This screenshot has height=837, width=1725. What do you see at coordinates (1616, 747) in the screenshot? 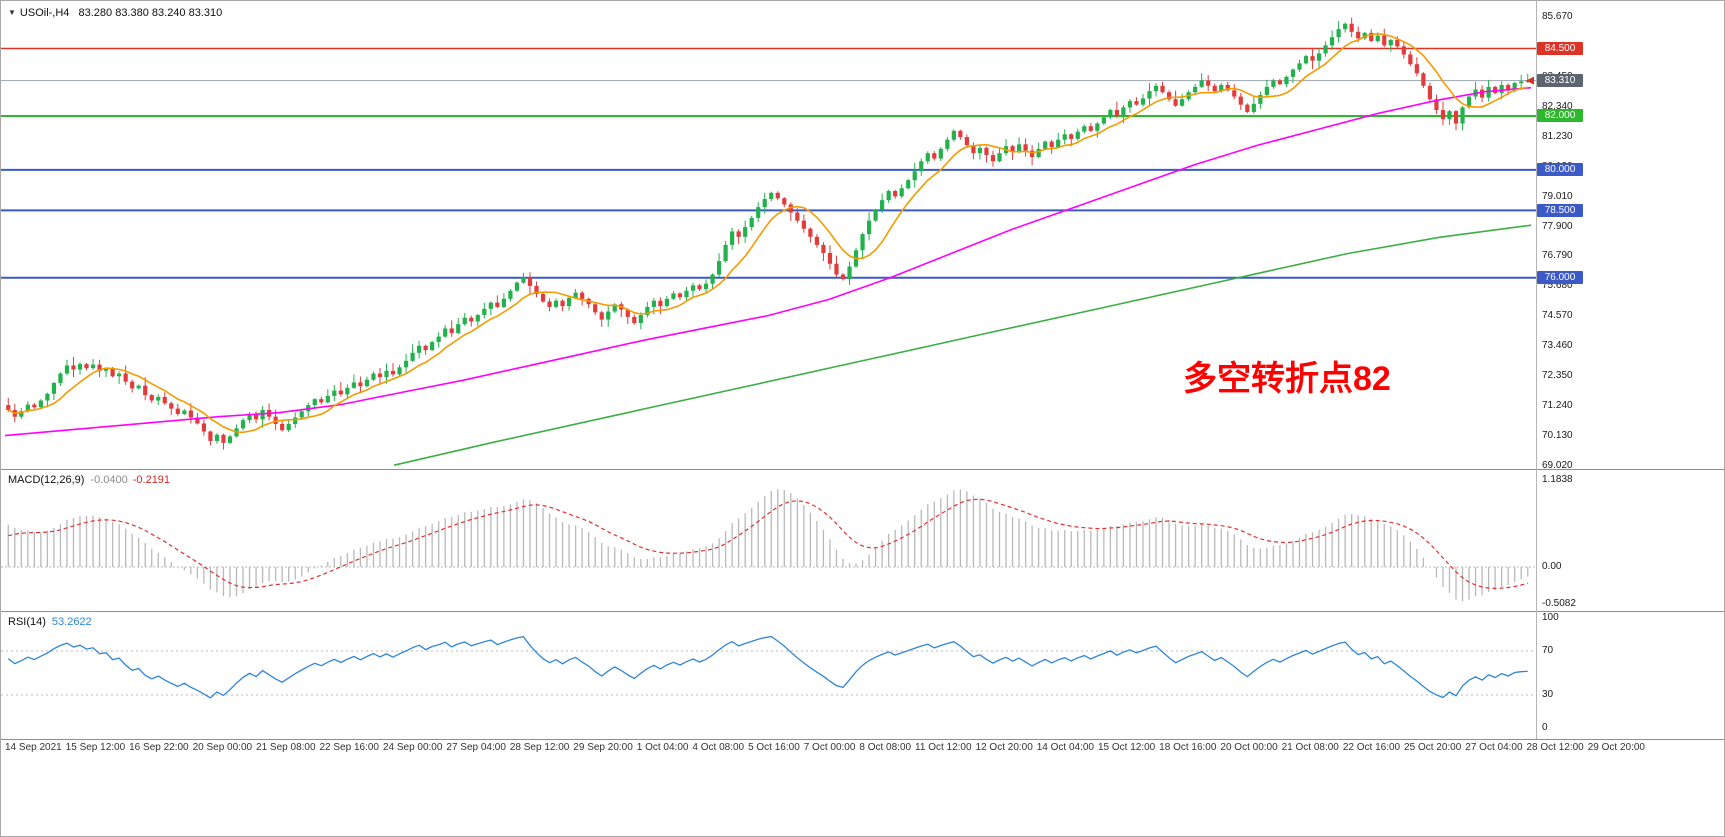
I see `time-axis-label: 29 Oct 20:00` at bounding box center [1616, 747].